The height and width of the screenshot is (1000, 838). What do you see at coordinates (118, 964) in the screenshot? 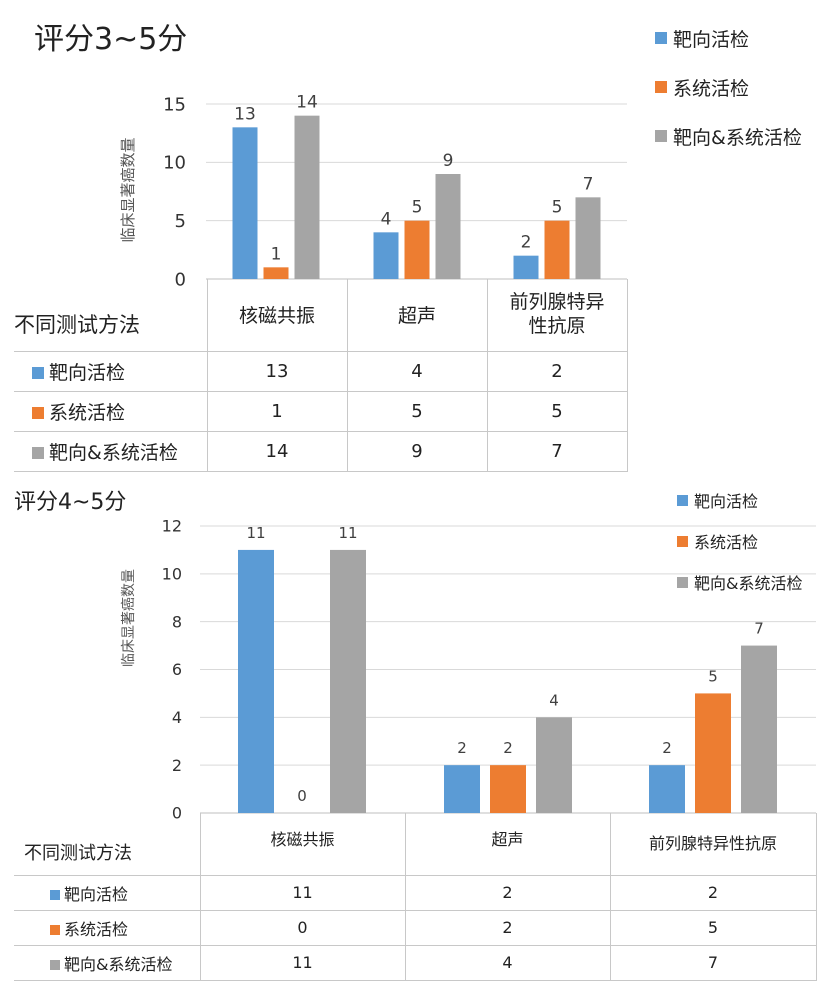
I see `row-label: 靶向&系统活检` at bounding box center [118, 964].